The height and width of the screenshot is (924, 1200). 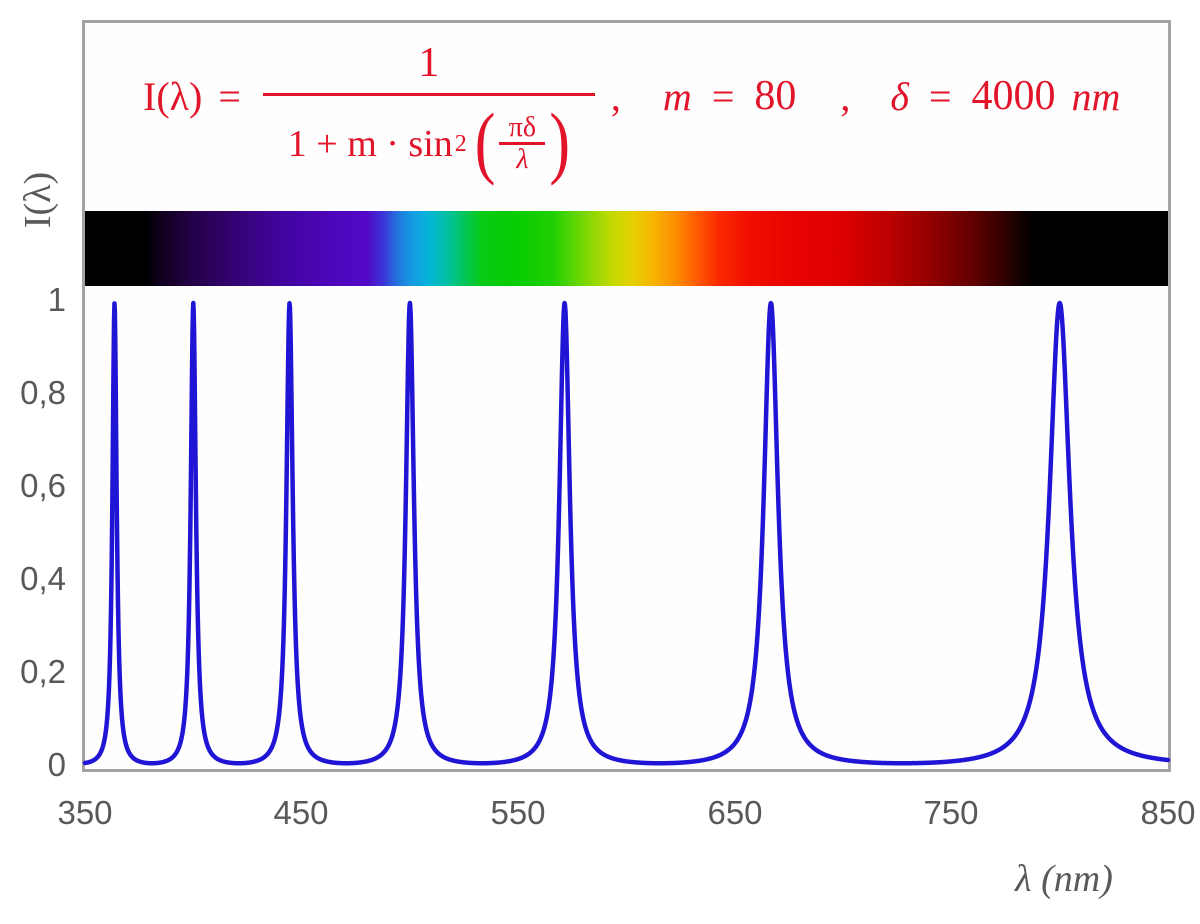 I want to click on y-tick-0: 0, so click(x=56, y=764).